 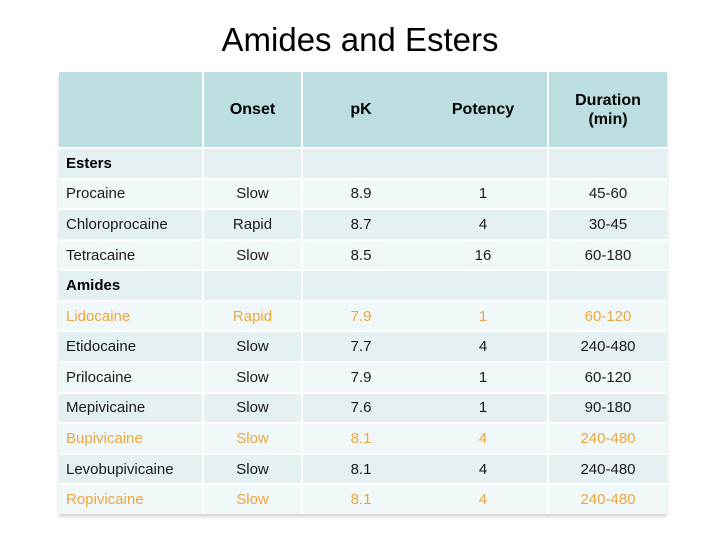 I want to click on cell-potency: 16, so click(x=483, y=255).